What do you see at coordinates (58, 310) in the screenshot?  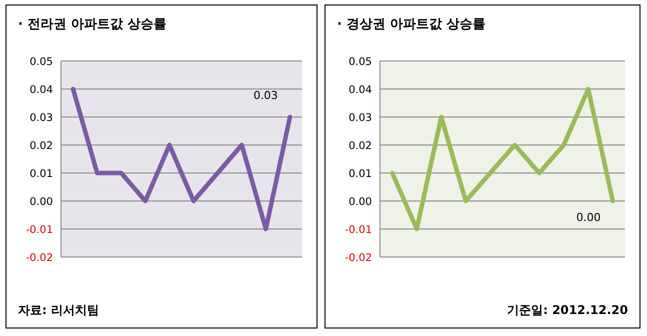 I see `text: 자료: 리서치팀` at bounding box center [58, 310].